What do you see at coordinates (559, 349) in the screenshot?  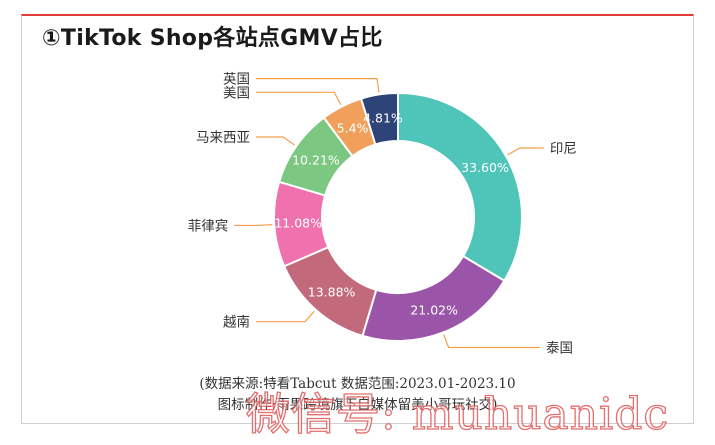 I see `slice-category-label-1: 泰国` at bounding box center [559, 349].